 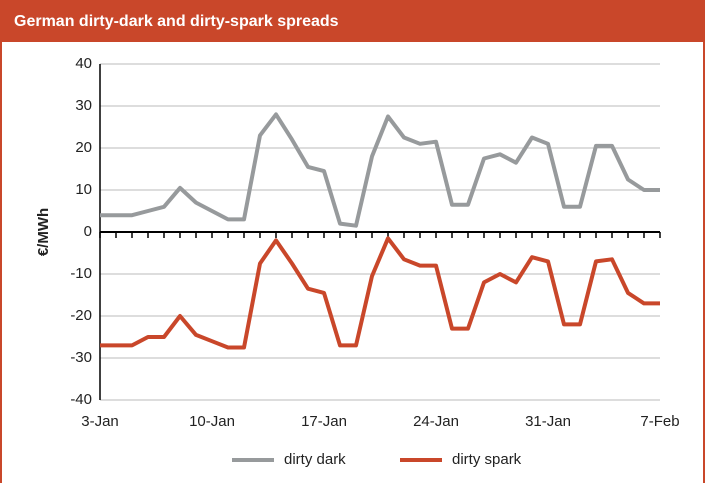 I want to click on x-tick-label: 10-Jan, so click(x=212, y=421).